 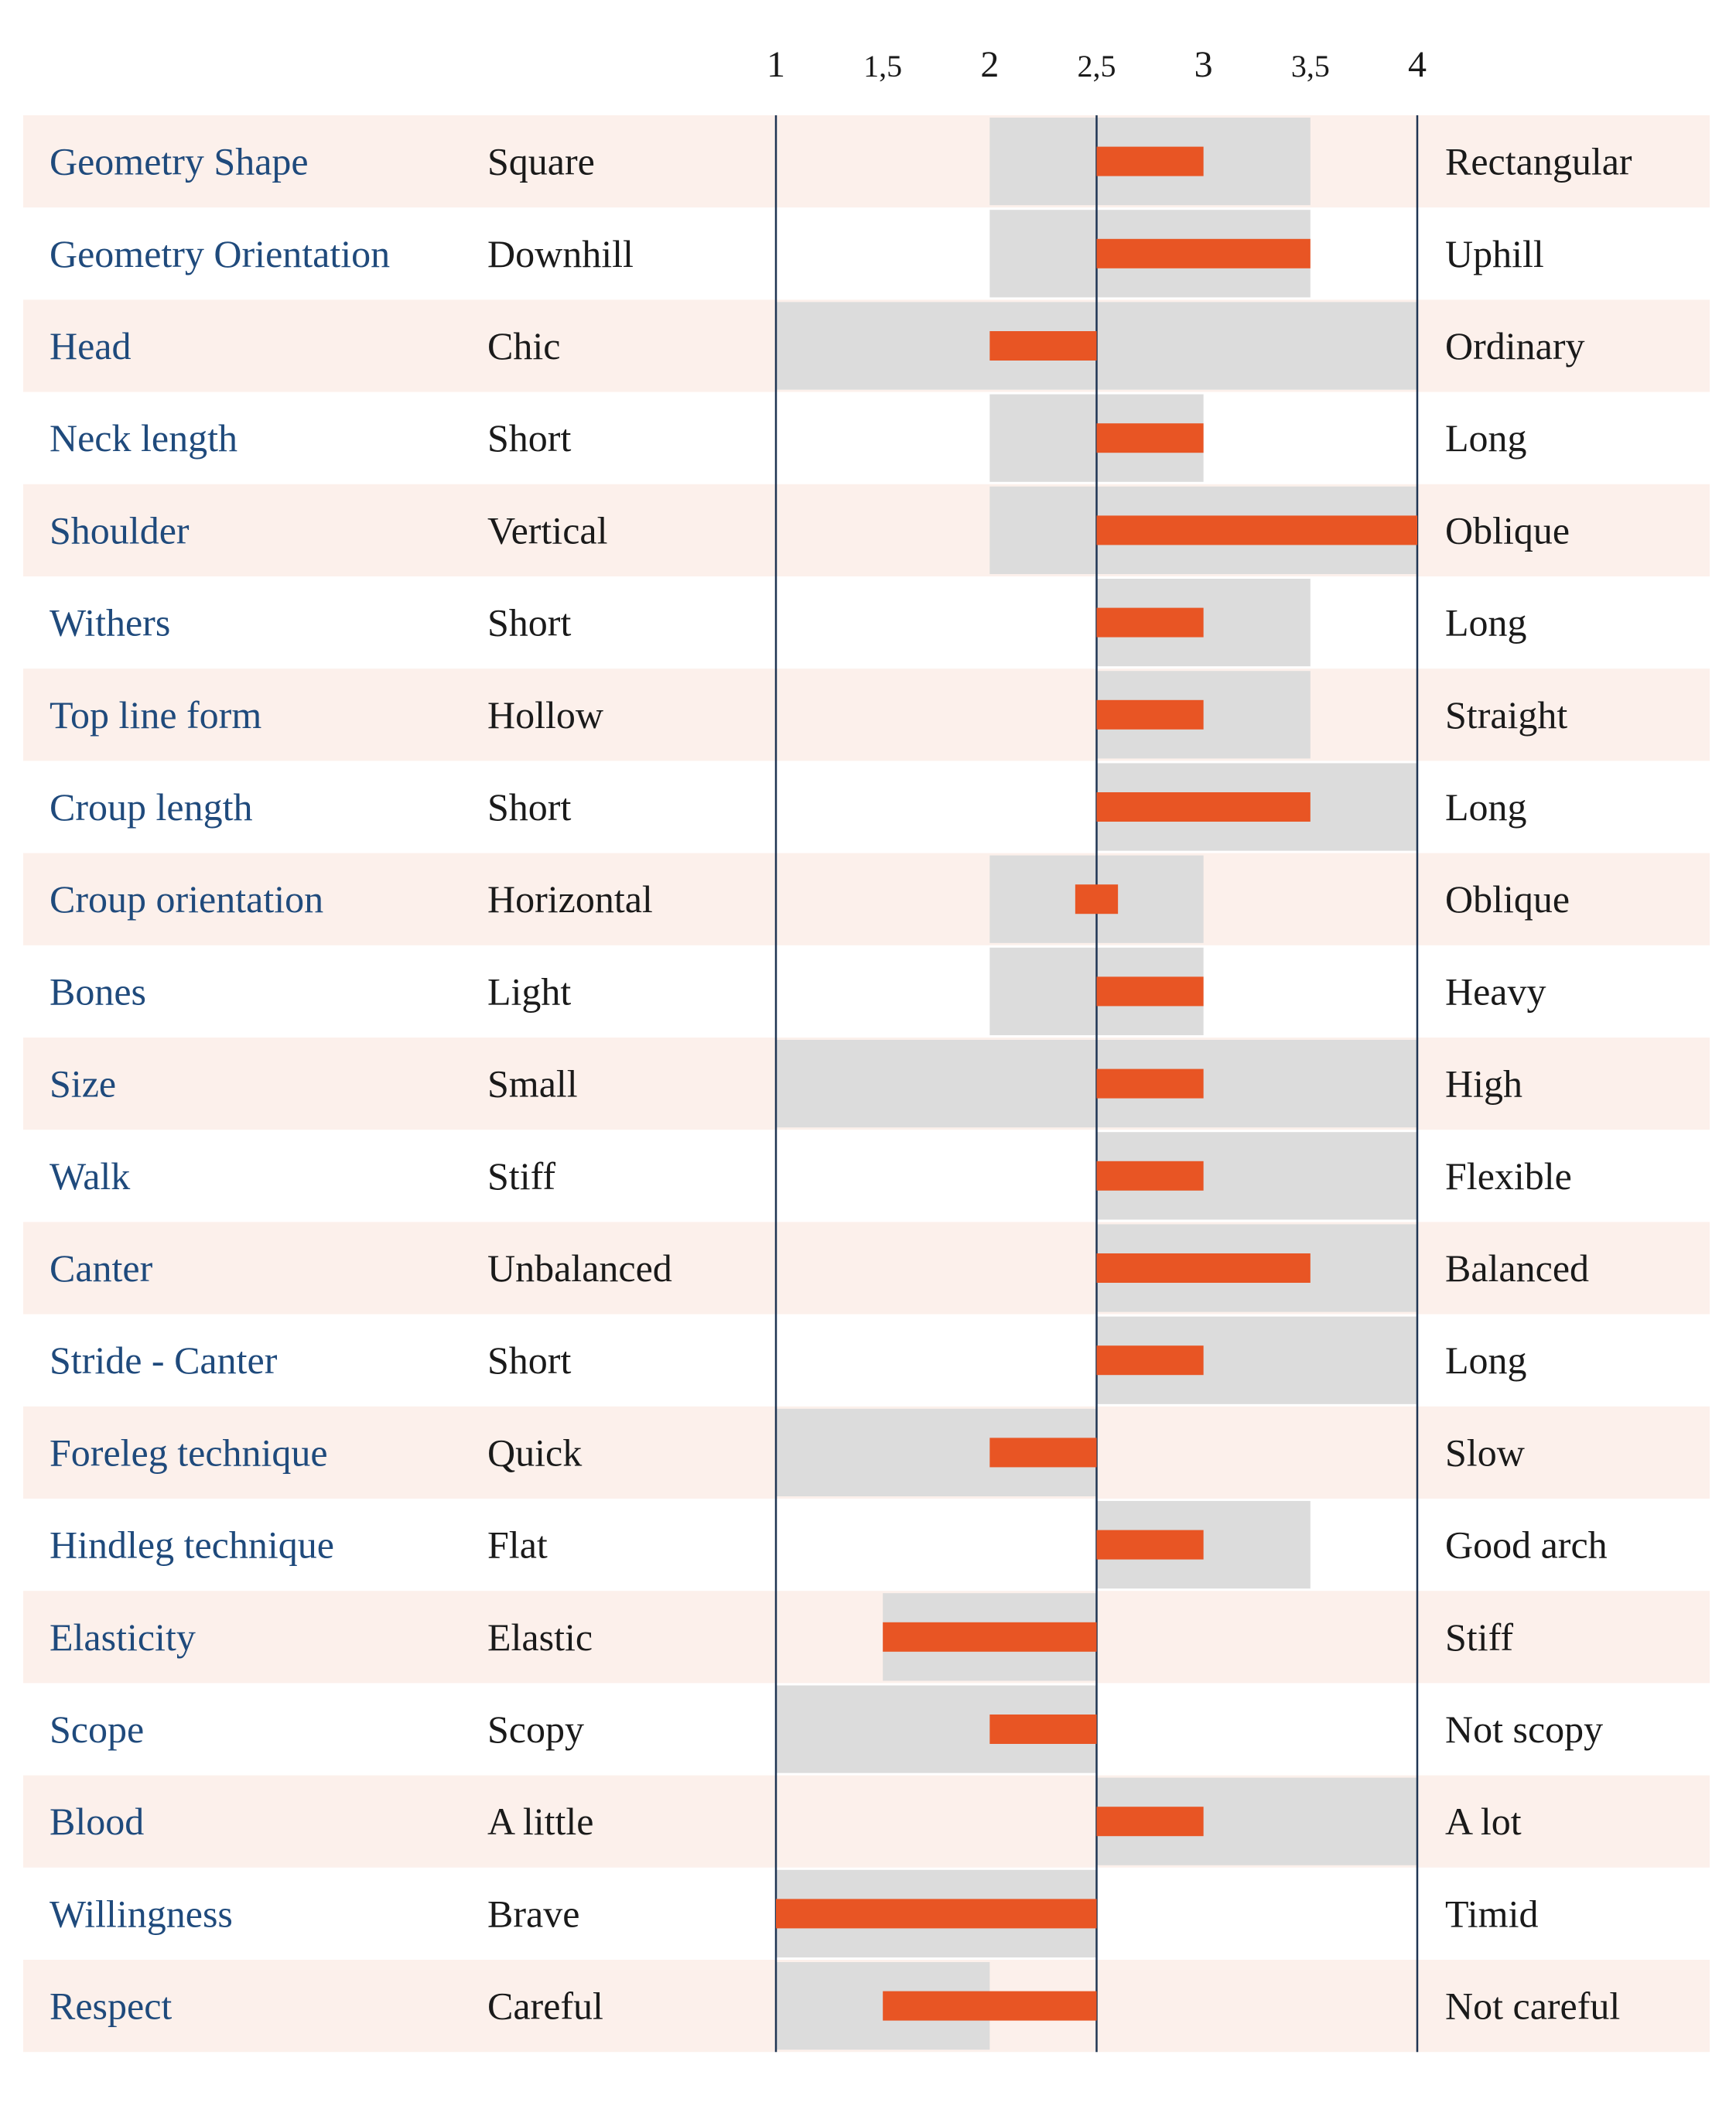 I want to click on trait-label: Willingness, so click(x=141, y=1913).